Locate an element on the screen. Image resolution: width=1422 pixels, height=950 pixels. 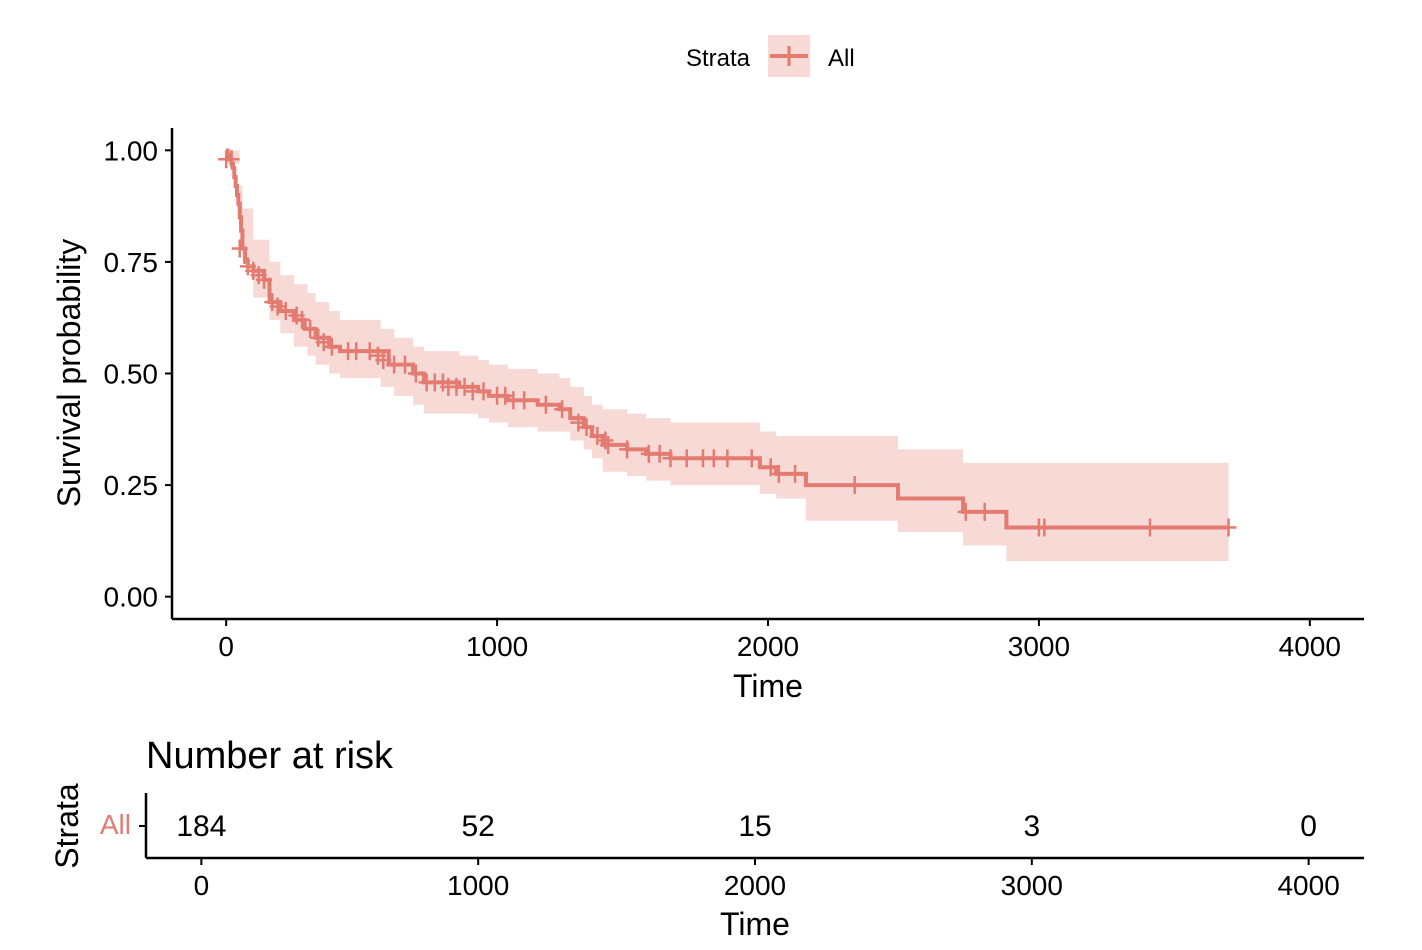
risk-y-axis-title: Strata is located at coordinates (67, 826).